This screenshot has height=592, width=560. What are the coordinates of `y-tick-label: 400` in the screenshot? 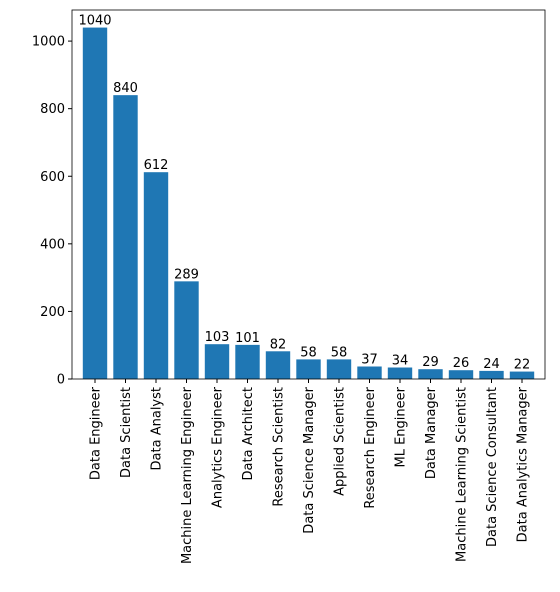 It's located at (52, 244).